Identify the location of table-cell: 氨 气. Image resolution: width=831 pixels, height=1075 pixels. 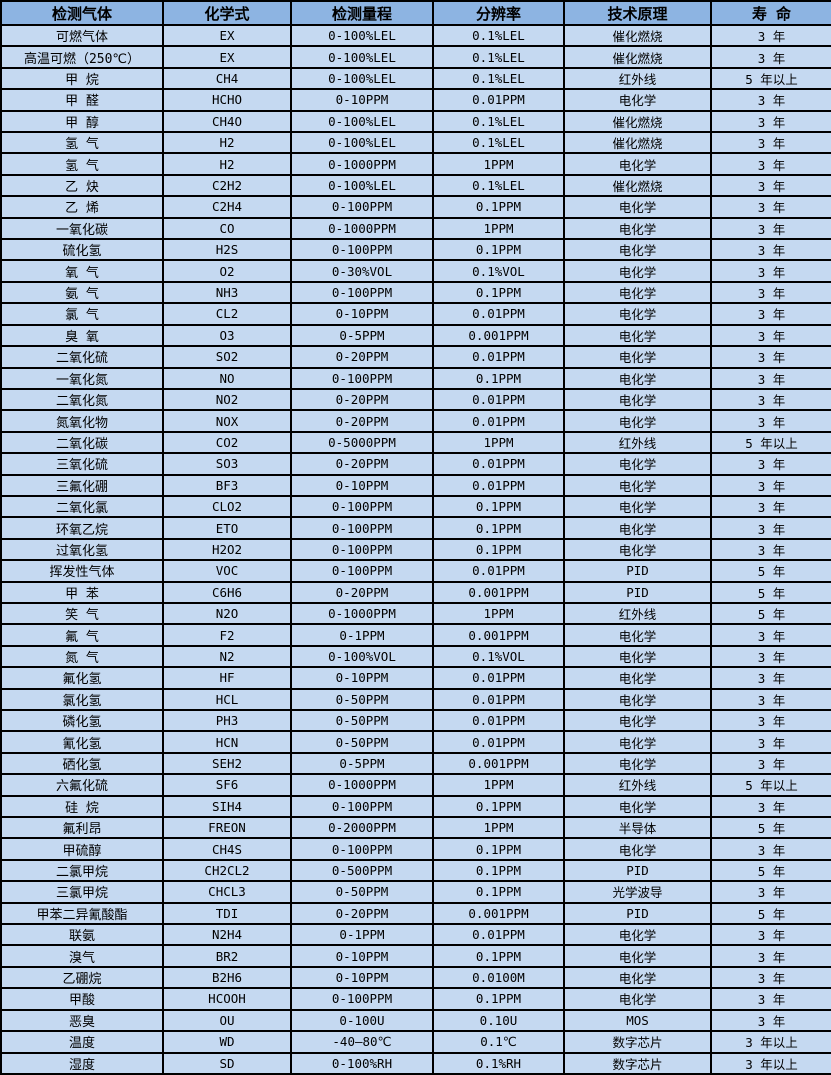
(82, 292).